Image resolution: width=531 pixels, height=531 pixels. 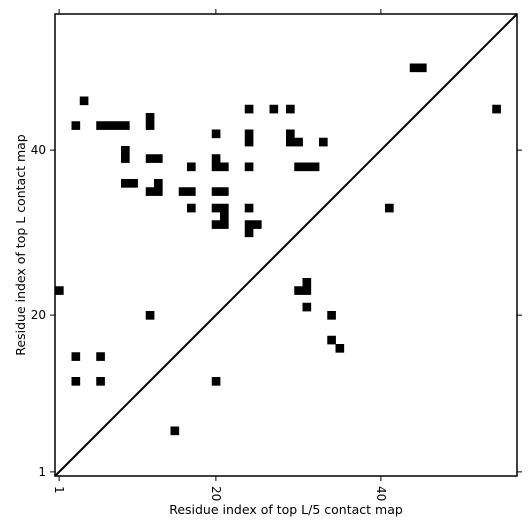 What do you see at coordinates (20, 244) in the screenshot?
I see `y-axis-label: Residue index of top L contact map` at bounding box center [20, 244].